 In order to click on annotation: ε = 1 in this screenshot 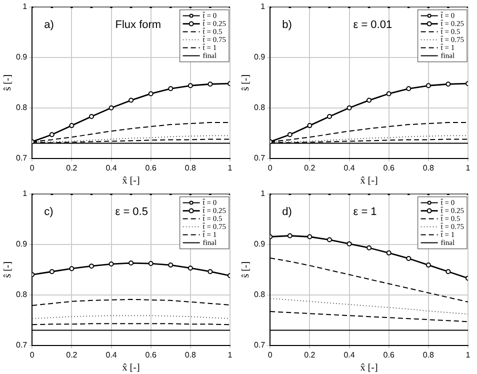, I will do `click(365, 212)`.